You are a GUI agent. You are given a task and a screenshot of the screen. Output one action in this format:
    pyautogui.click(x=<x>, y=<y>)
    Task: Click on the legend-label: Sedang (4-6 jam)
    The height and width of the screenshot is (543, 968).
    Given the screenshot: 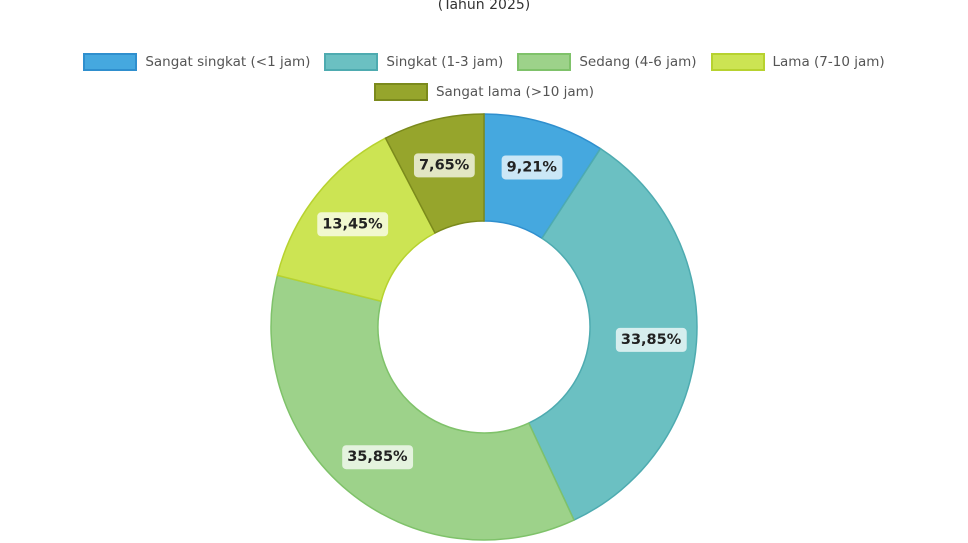 What is the action you would take?
    pyautogui.click(x=638, y=62)
    